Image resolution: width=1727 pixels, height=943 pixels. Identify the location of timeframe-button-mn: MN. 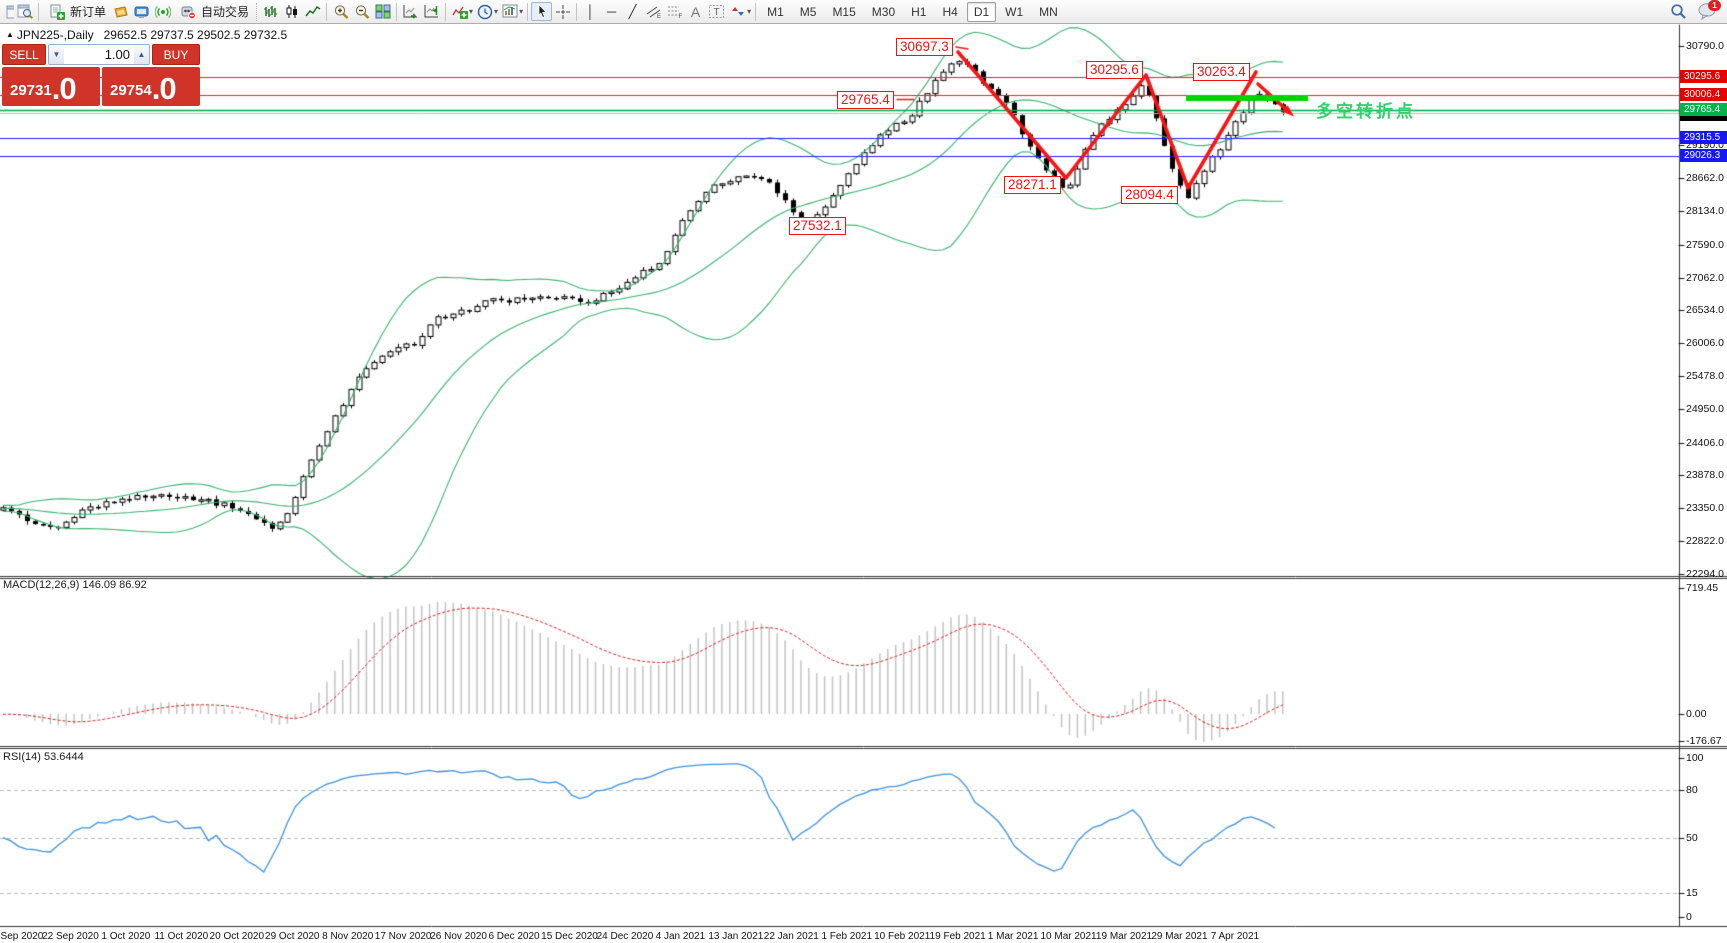
(1048, 11).